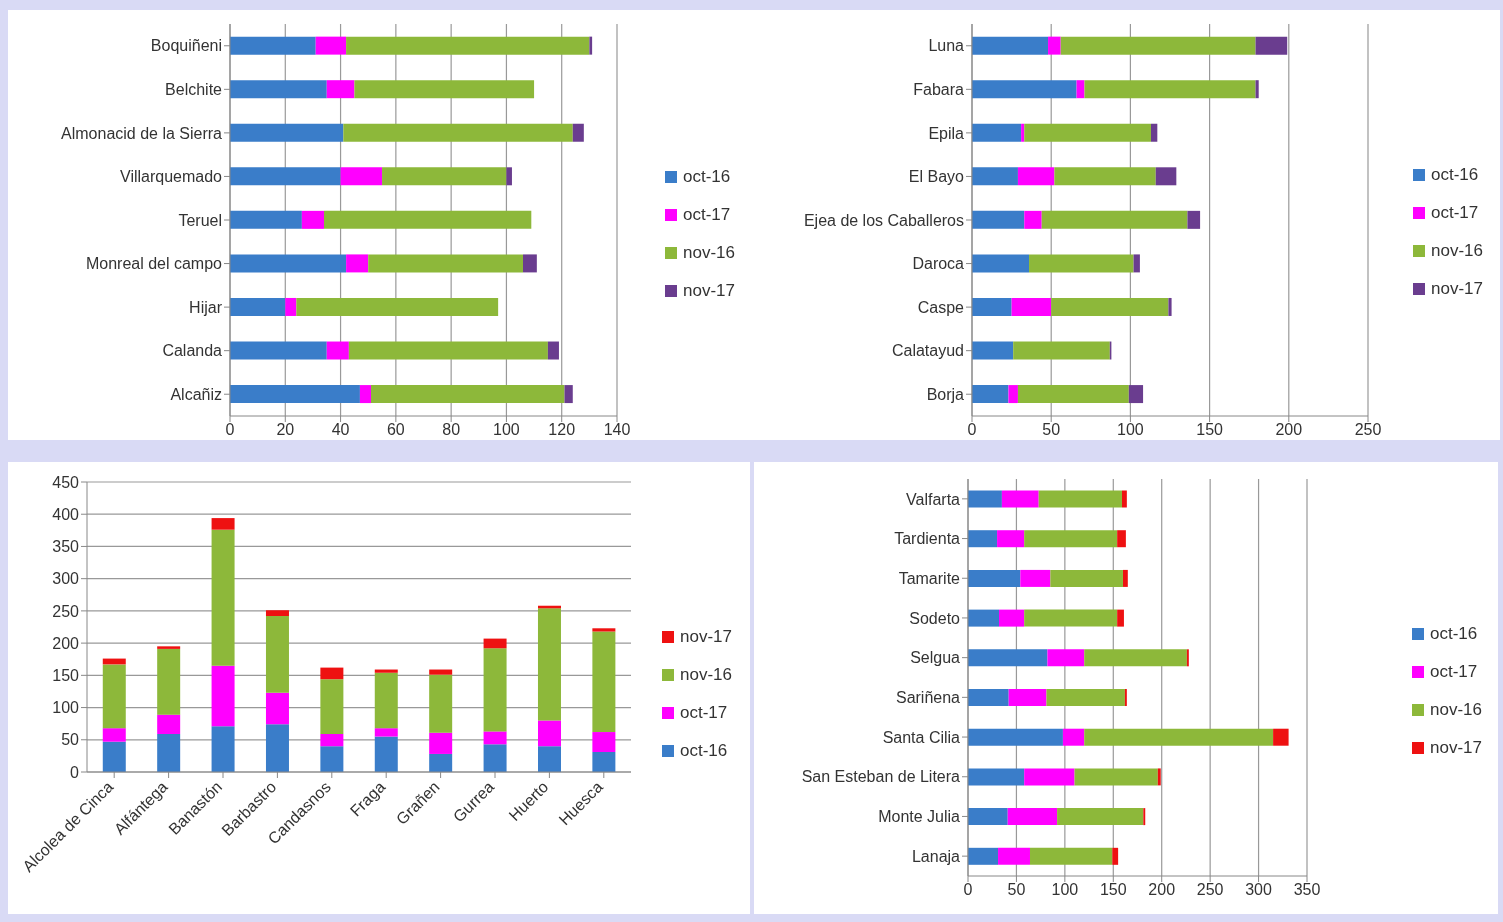  What do you see at coordinates (935, 618) in the screenshot?
I see `y-tick-label: Sodeto` at bounding box center [935, 618].